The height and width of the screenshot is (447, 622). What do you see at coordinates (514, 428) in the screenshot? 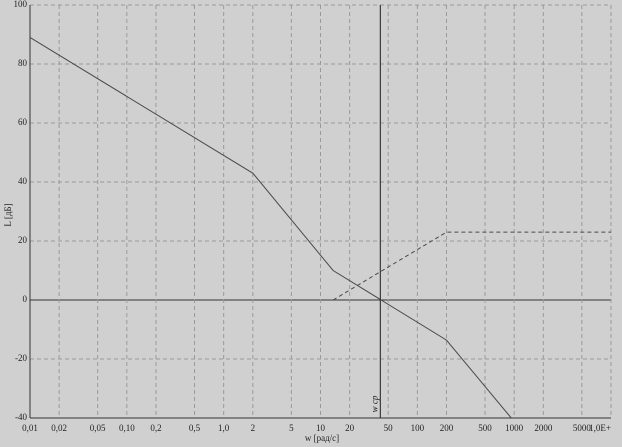
I see `x-tick-label: 1000` at bounding box center [514, 428].